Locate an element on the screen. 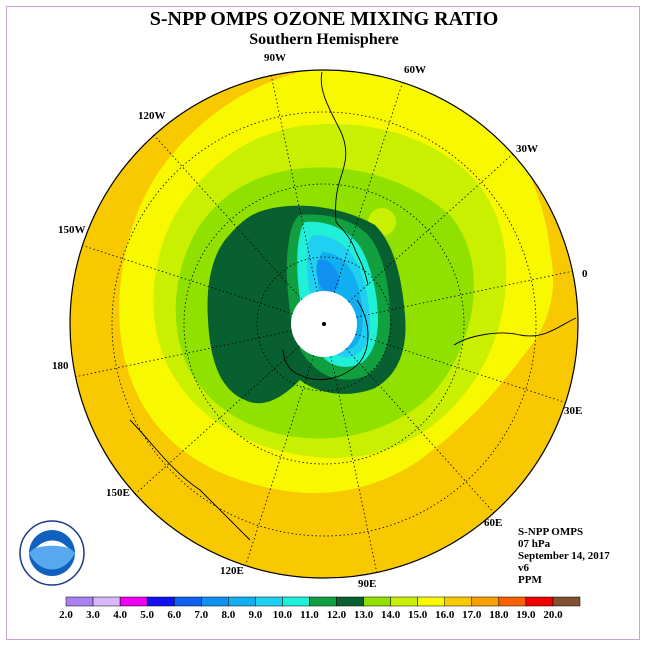 The width and height of the screenshot is (648, 648). coast-australia is located at coordinates (190, 480).